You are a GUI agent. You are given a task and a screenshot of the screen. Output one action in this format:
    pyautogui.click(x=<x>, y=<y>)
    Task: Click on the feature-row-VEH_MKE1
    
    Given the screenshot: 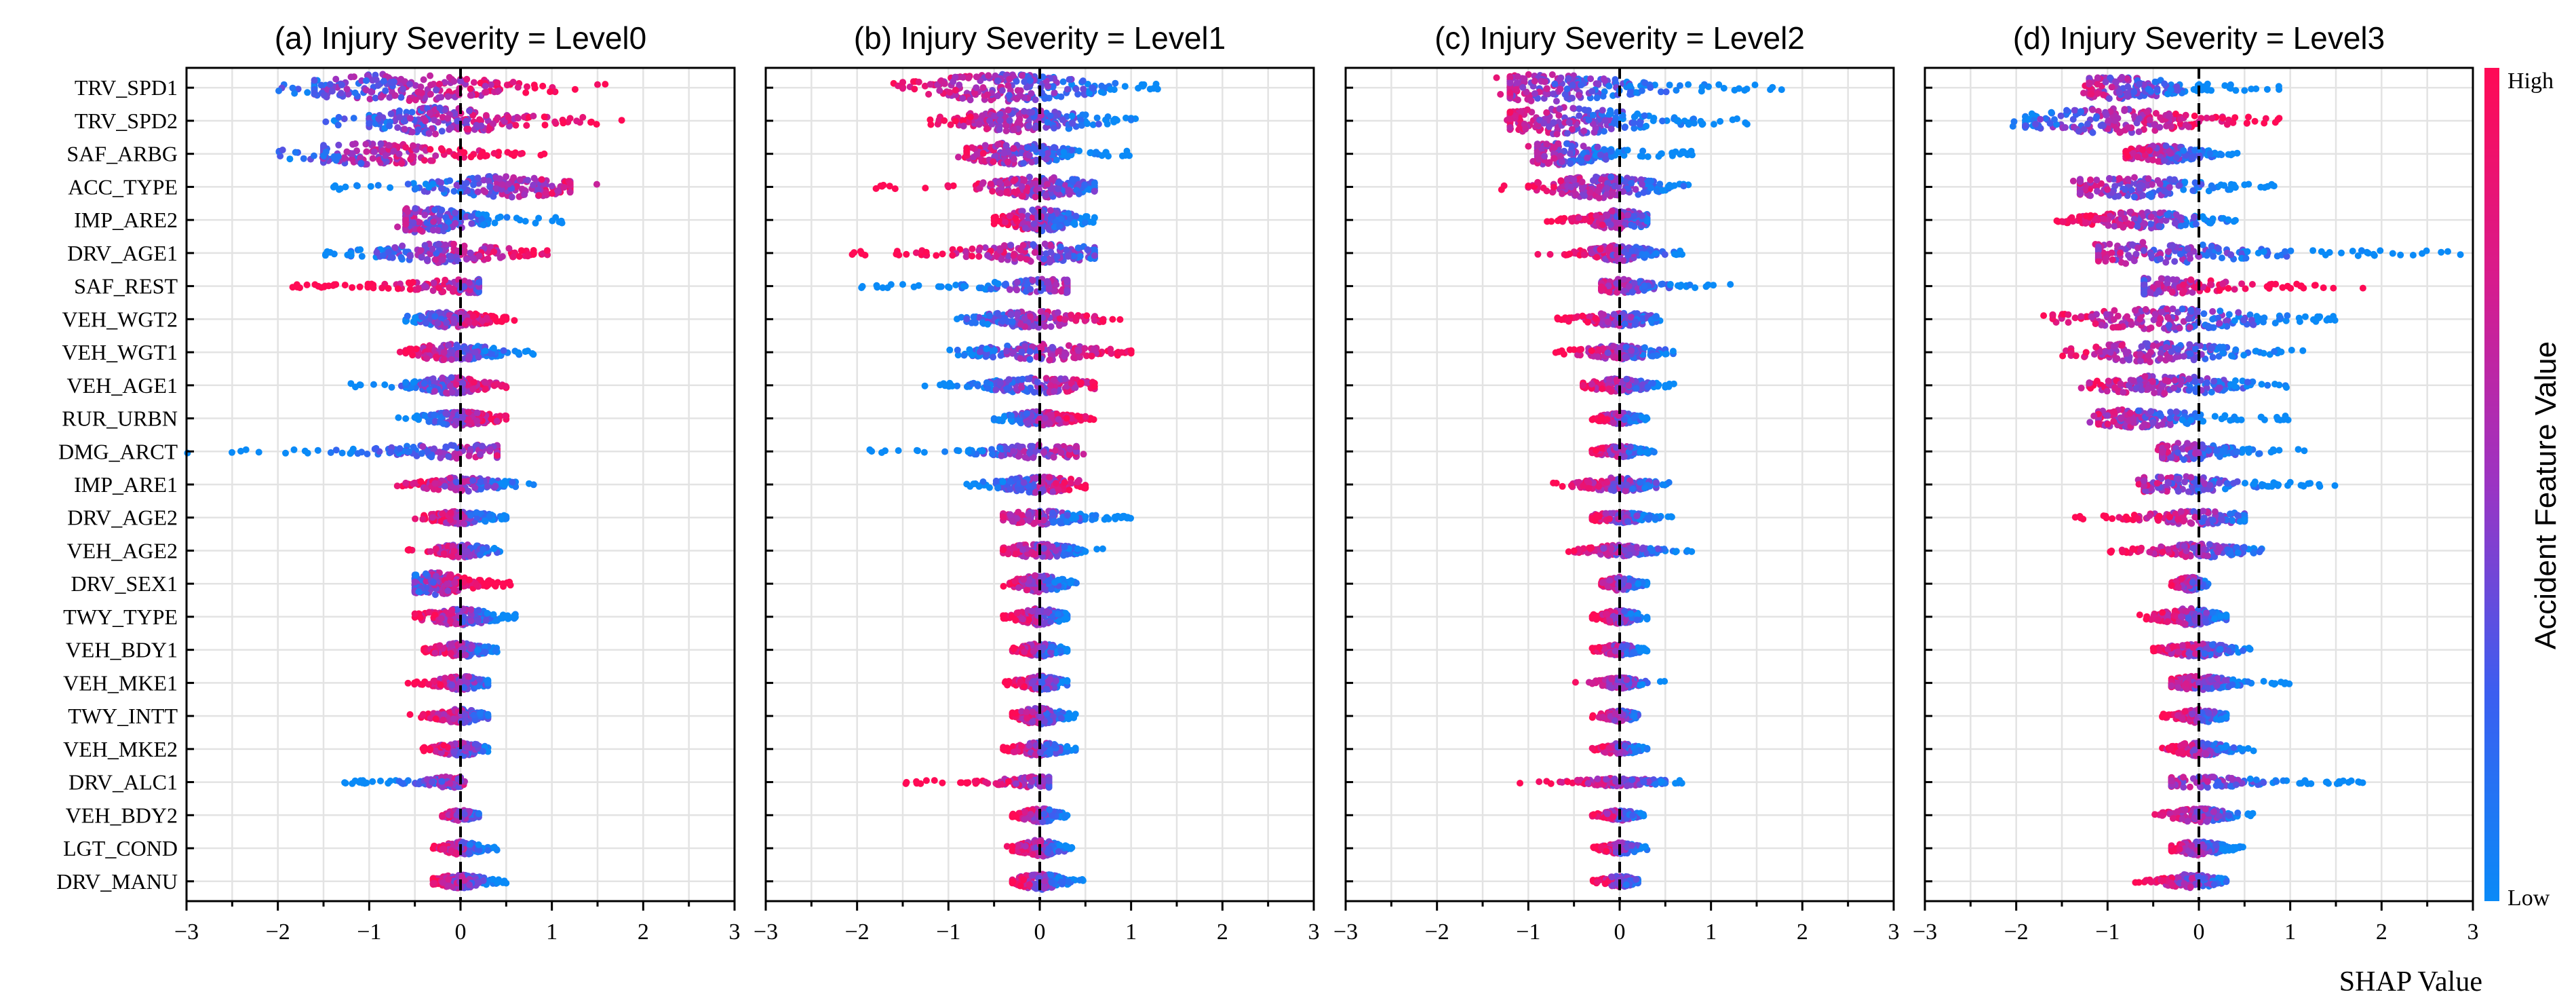 What is the action you would take?
    pyautogui.click(x=448, y=683)
    